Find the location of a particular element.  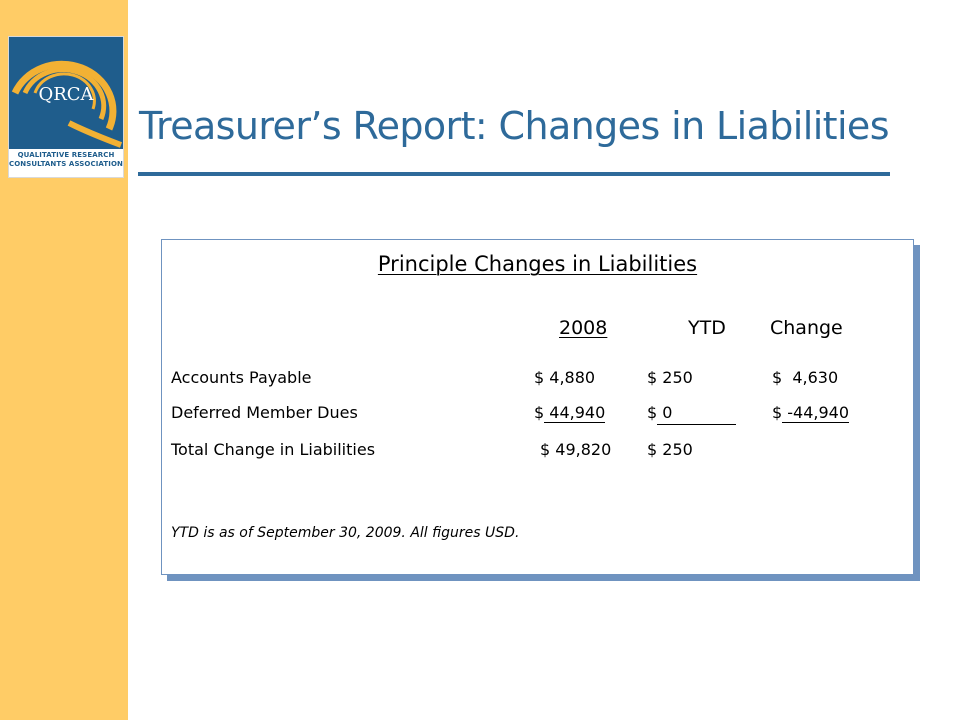

cell-2008: $ 49,820 is located at coordinates (576, 449).